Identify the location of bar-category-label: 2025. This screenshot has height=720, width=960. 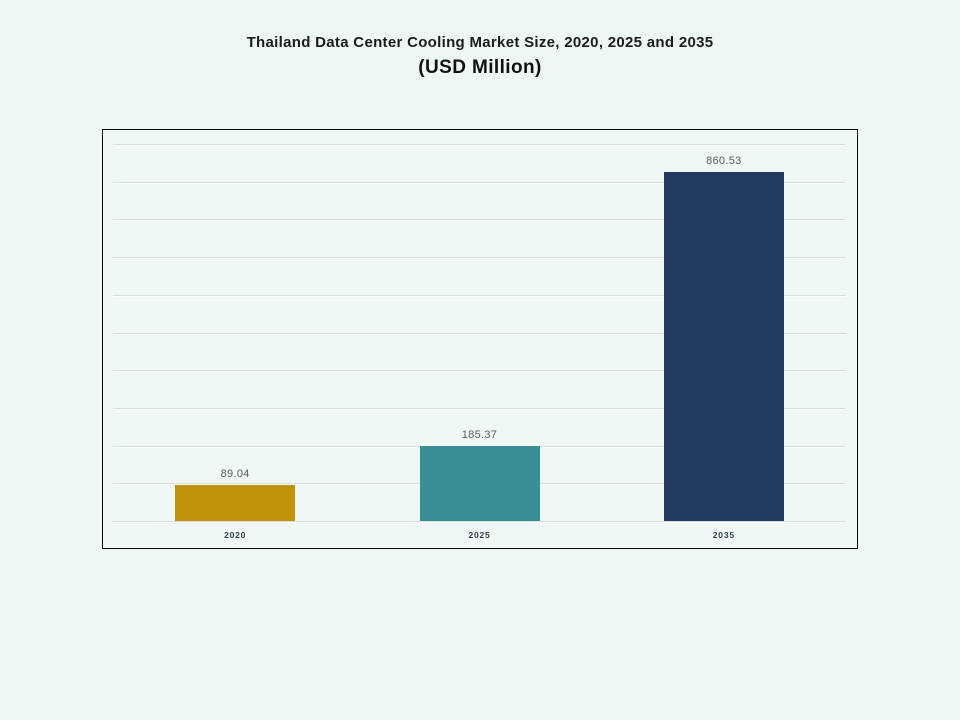
(479, 535).